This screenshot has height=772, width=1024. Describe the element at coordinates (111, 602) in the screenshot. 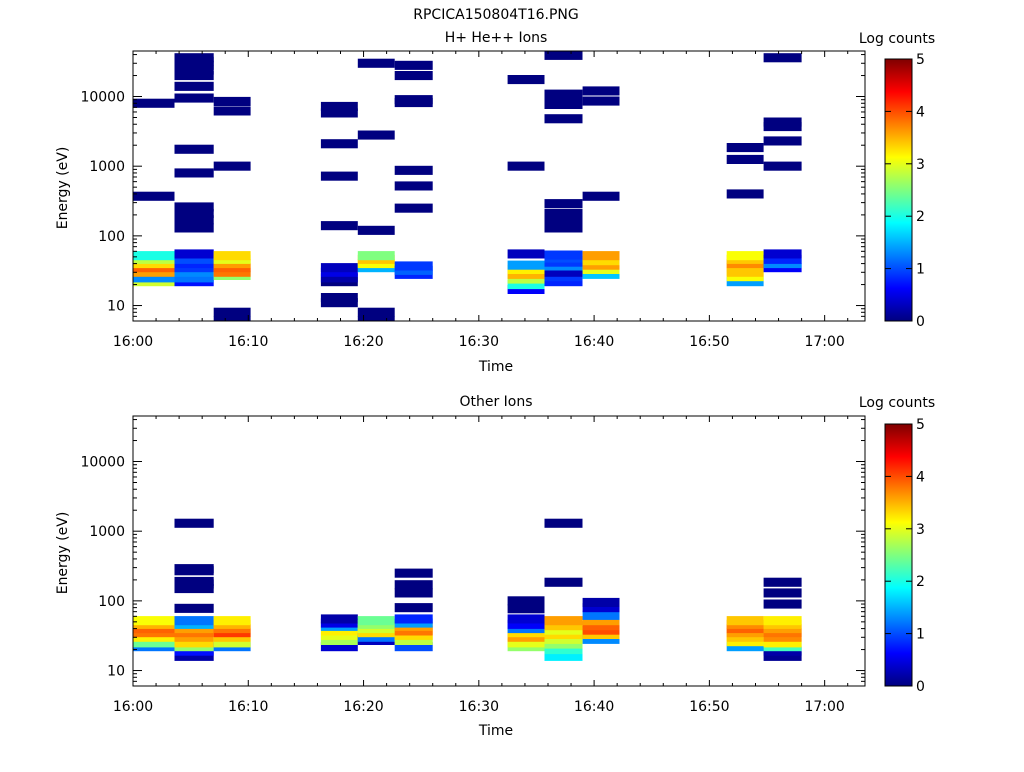

I see `y-tick-label: 100` at that location.